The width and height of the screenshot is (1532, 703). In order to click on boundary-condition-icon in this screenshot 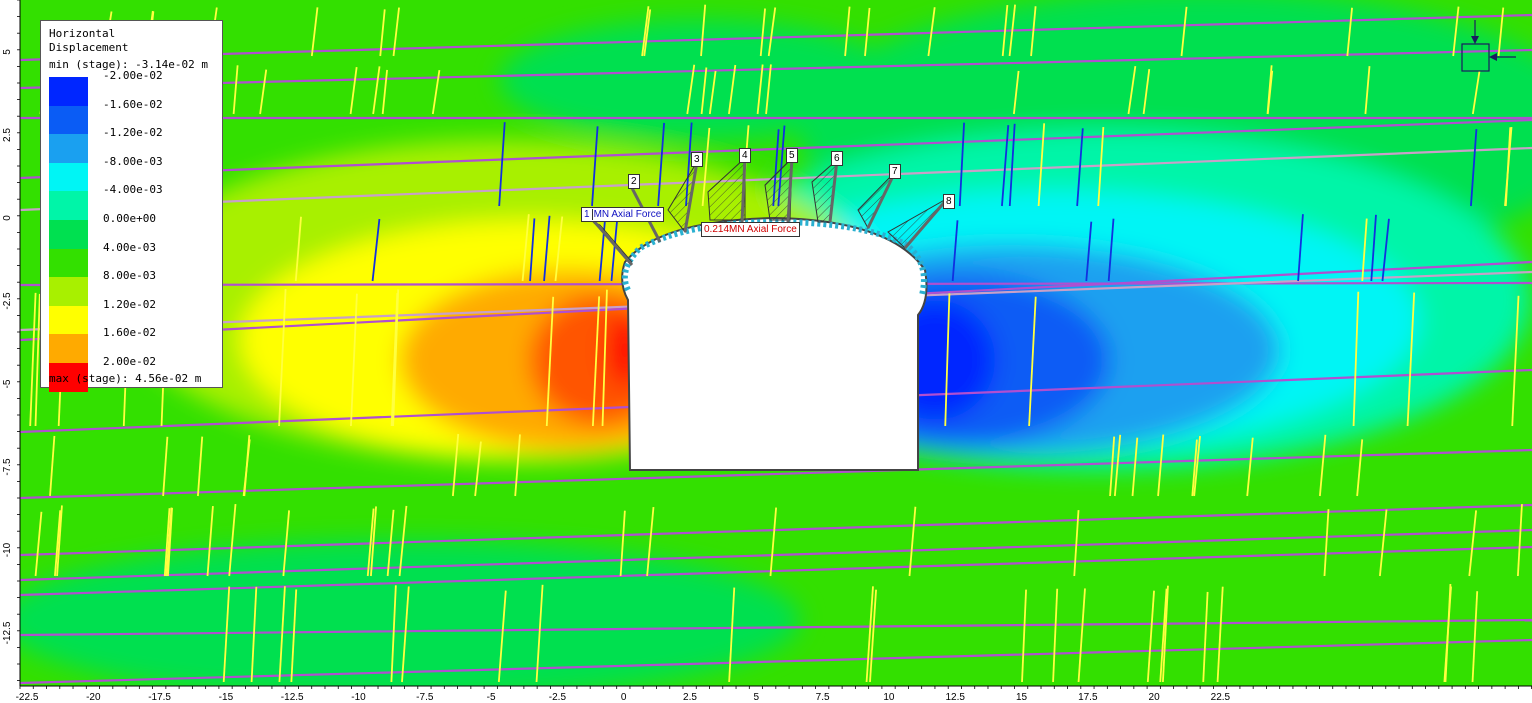, I will do `click(1488, 46)`.